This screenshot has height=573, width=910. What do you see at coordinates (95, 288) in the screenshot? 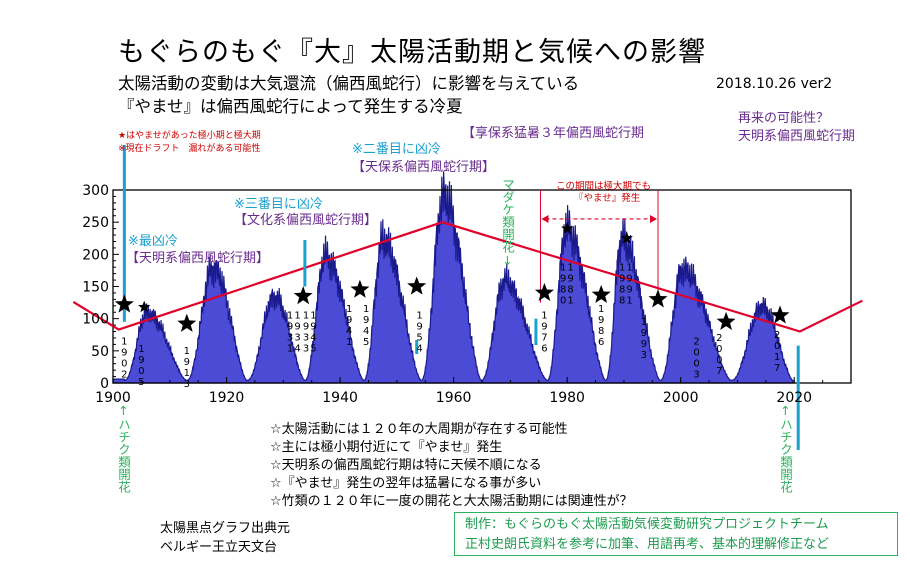
I see `y-tick-label: 150` at bounding box center [95, 288].